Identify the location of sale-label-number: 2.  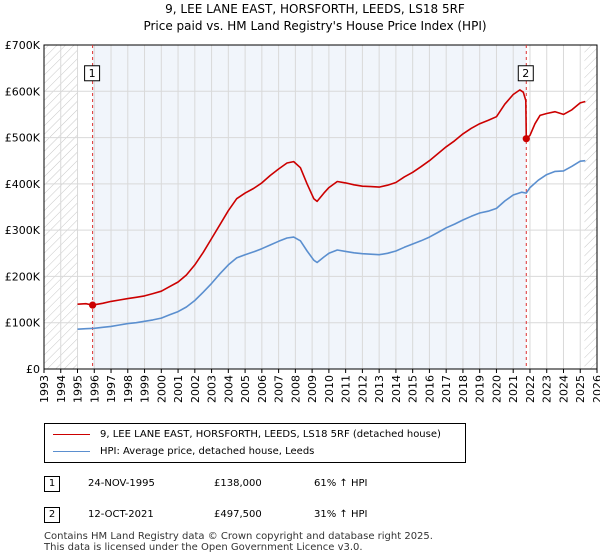
(525, 73).